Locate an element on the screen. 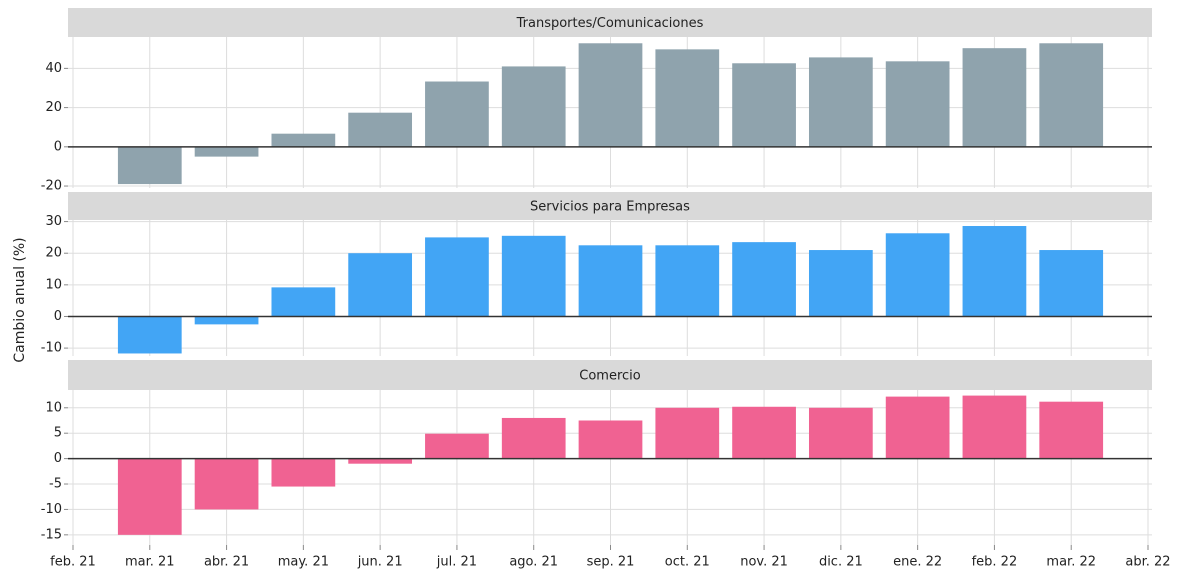  y-tick-label: 30 is located at coordinates (53, 221).